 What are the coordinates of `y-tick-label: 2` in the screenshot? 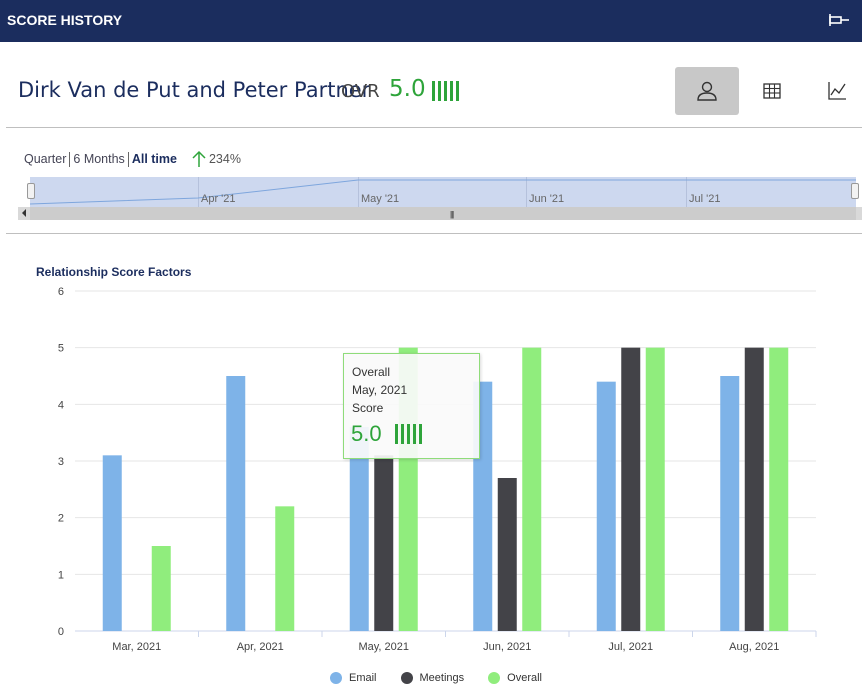 It's located at (61, 519).